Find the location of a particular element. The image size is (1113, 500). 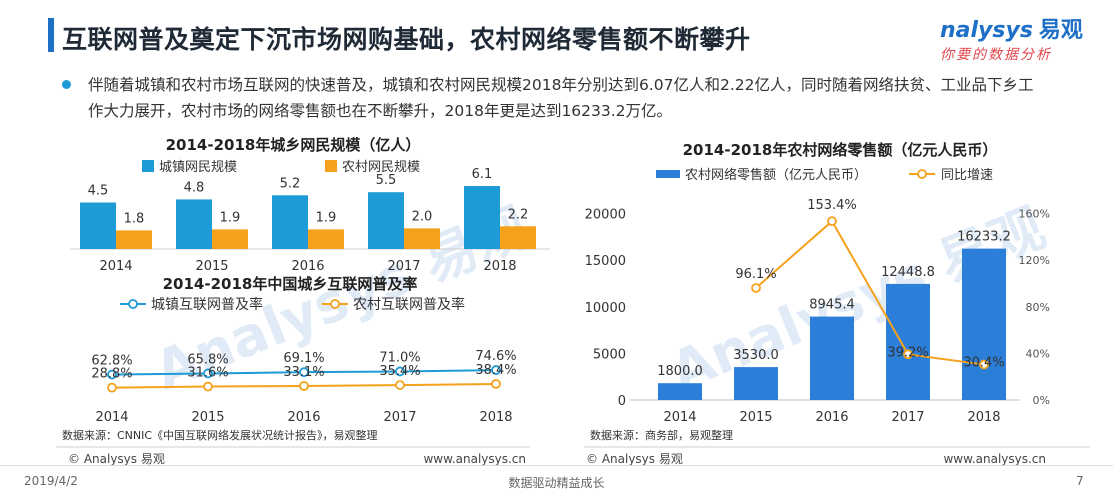

y-tick-label: 0 is located at coordinates (622, 401).